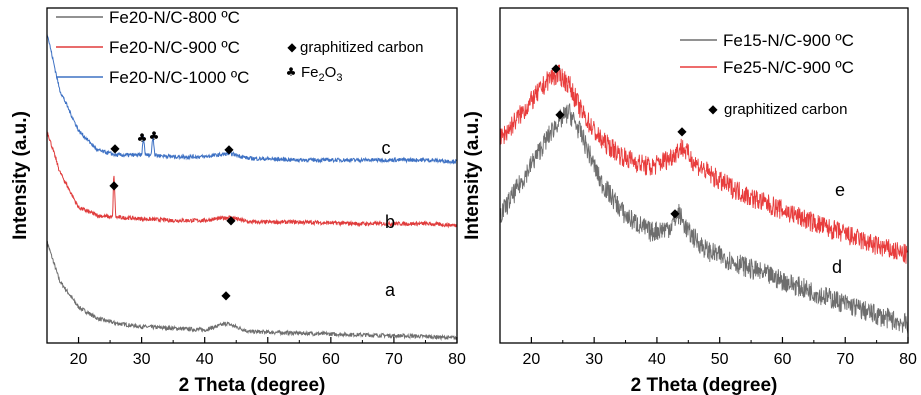 This screenshot has width=921, height=395. Describe the element at coordinates (252, 99) in the screenshot. I see `series-line-c` at that location.